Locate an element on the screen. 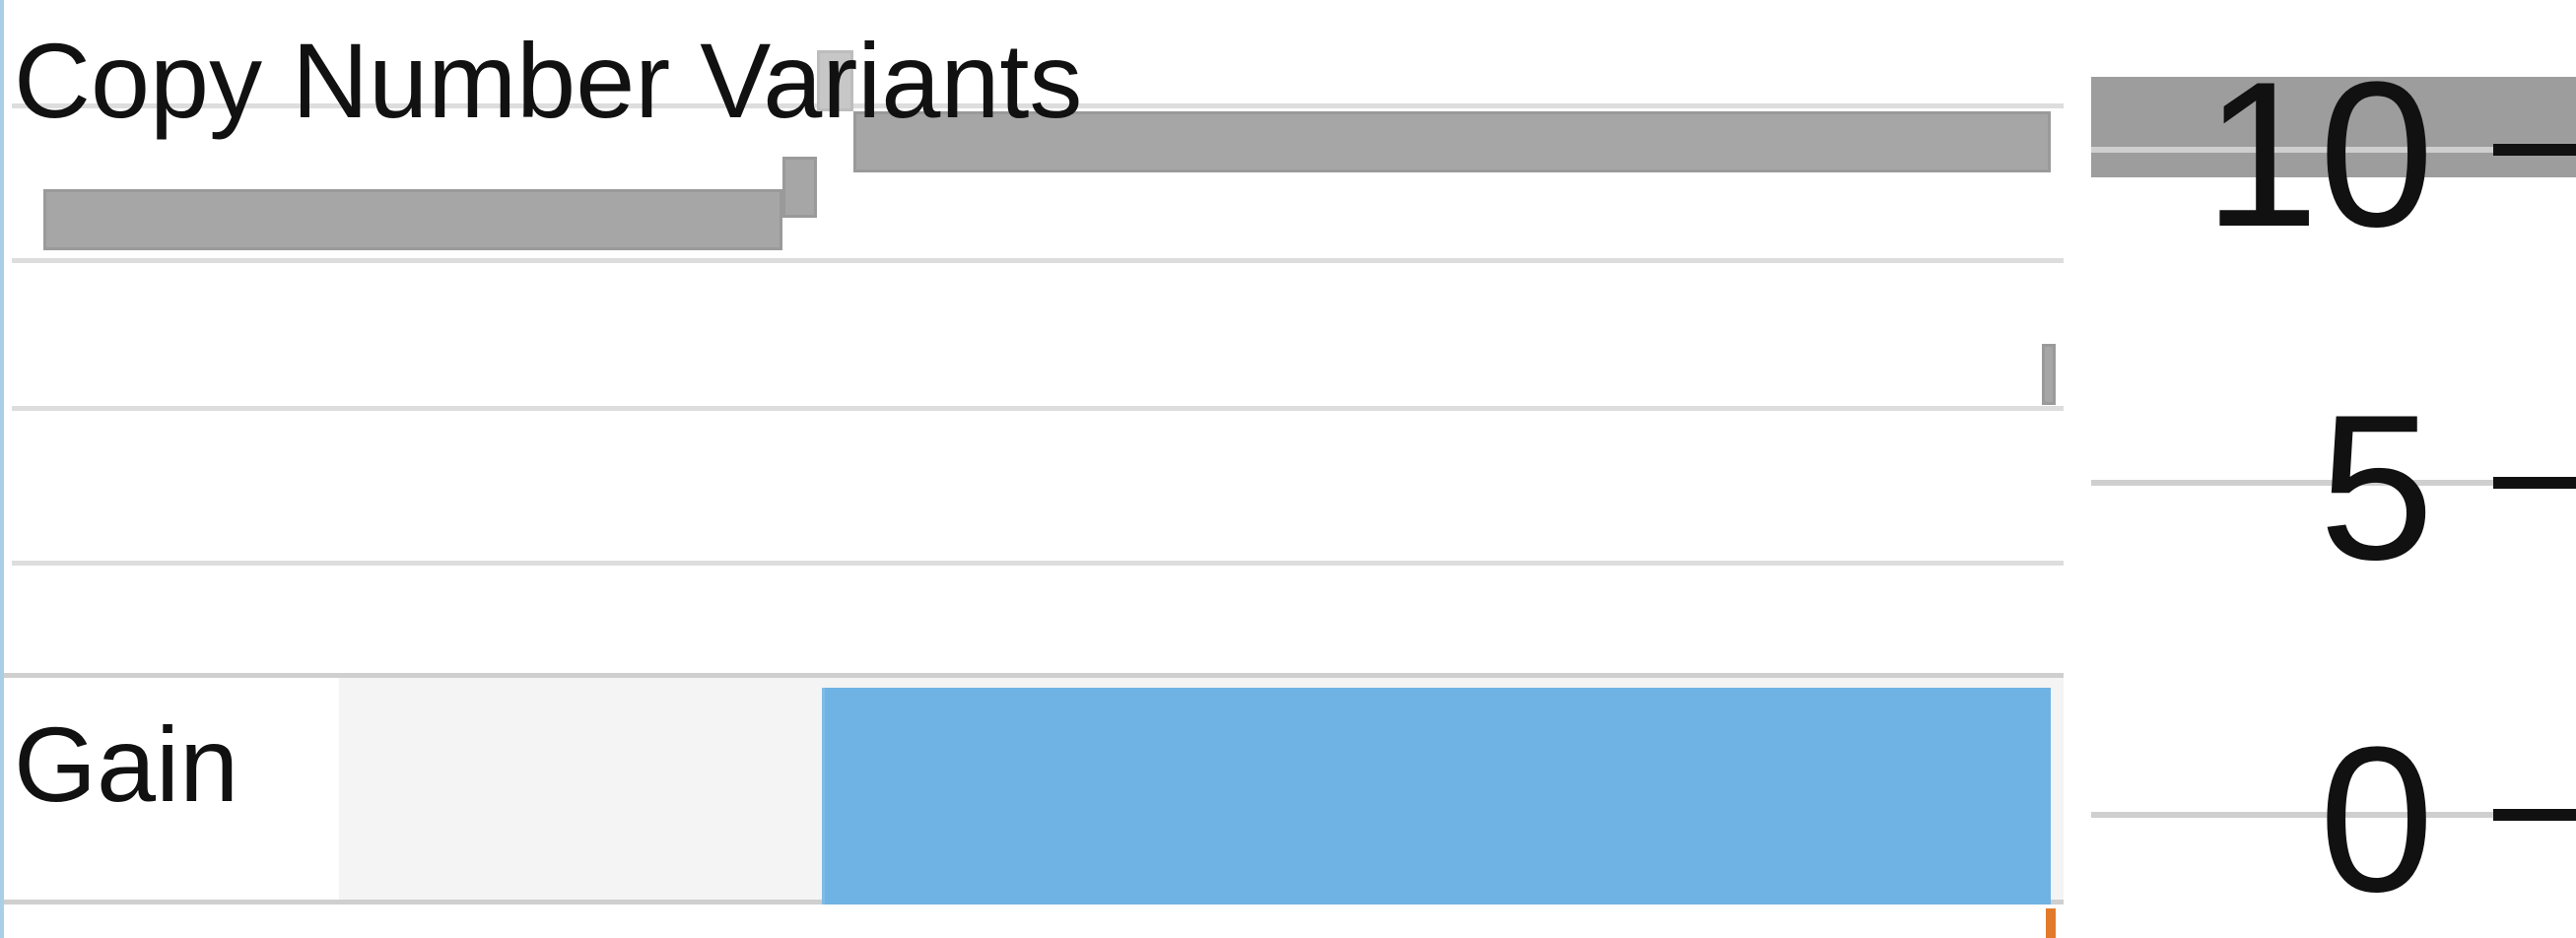 The width and height of the screenshot is (2576, 938). gain-block is located at coordinates (1437, 796).